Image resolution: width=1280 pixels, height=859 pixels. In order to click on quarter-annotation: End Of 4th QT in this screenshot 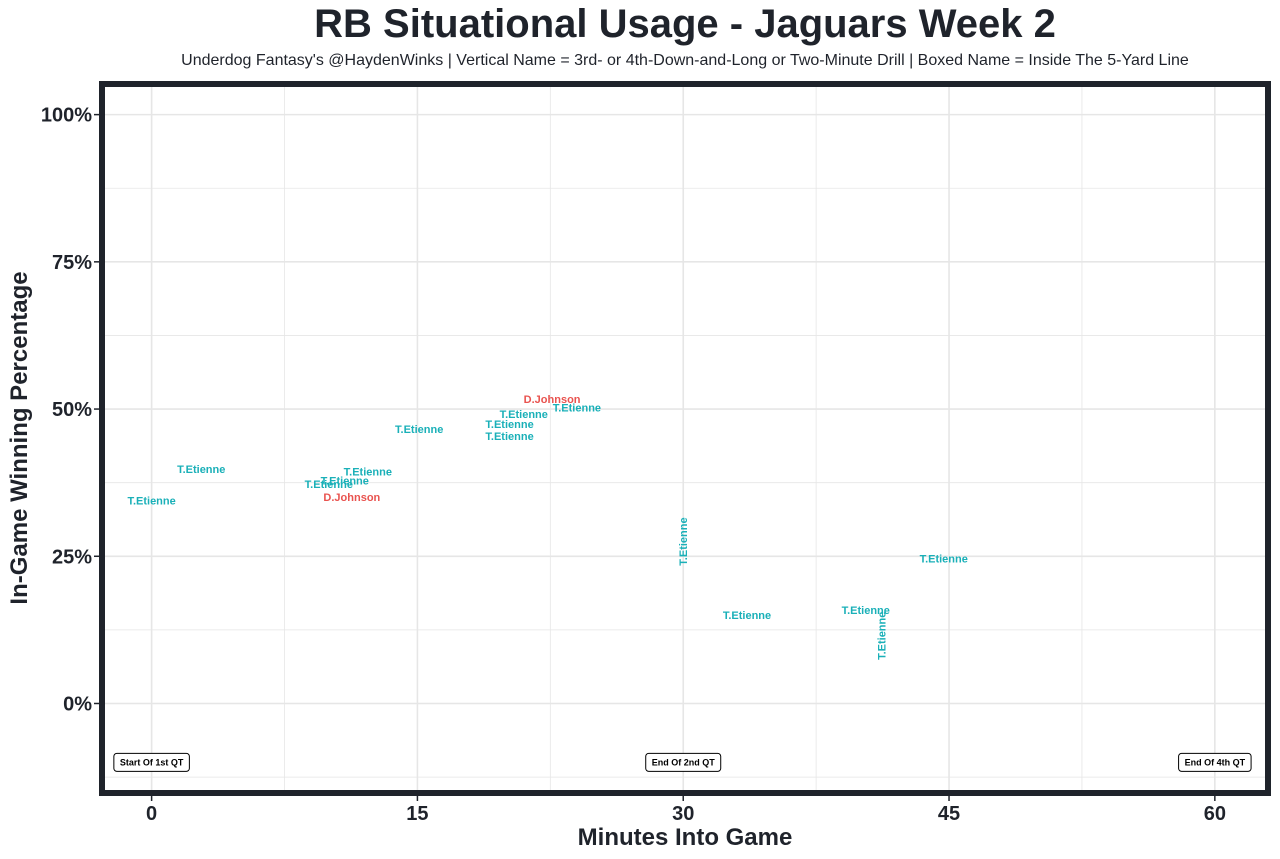, I will do `click(1215, 762)`.